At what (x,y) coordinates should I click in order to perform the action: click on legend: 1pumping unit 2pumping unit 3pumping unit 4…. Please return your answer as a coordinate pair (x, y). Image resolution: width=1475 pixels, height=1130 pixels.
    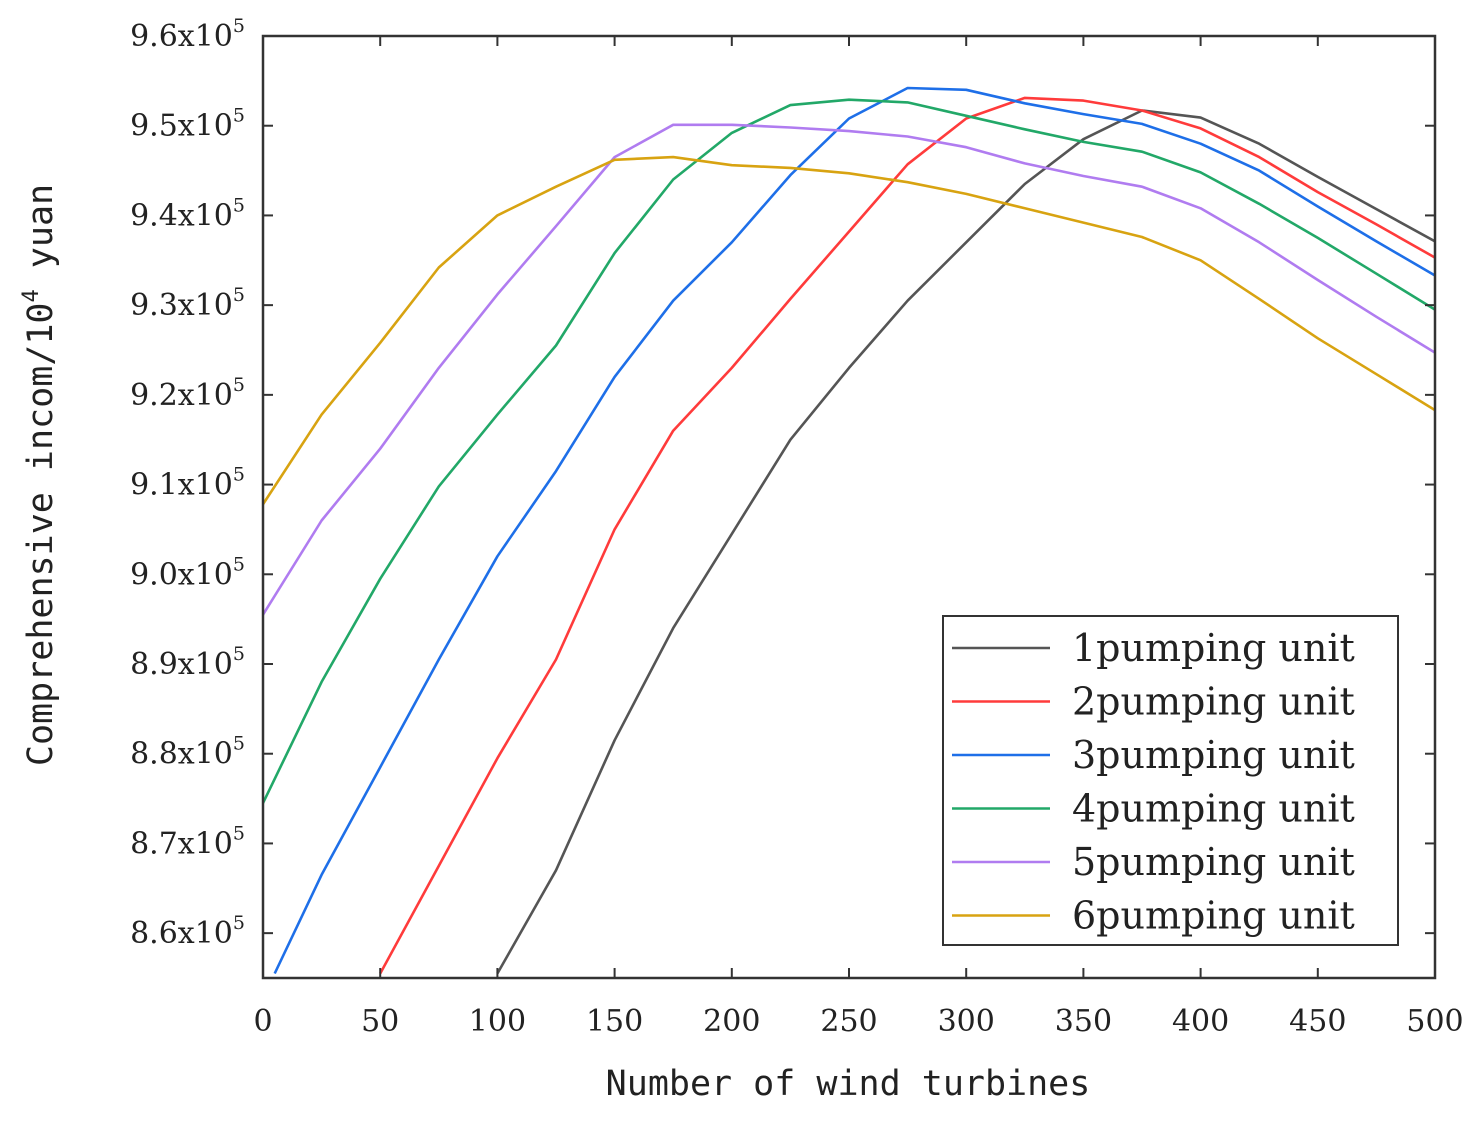
    Looking at the image, I should click on (1170, 780).